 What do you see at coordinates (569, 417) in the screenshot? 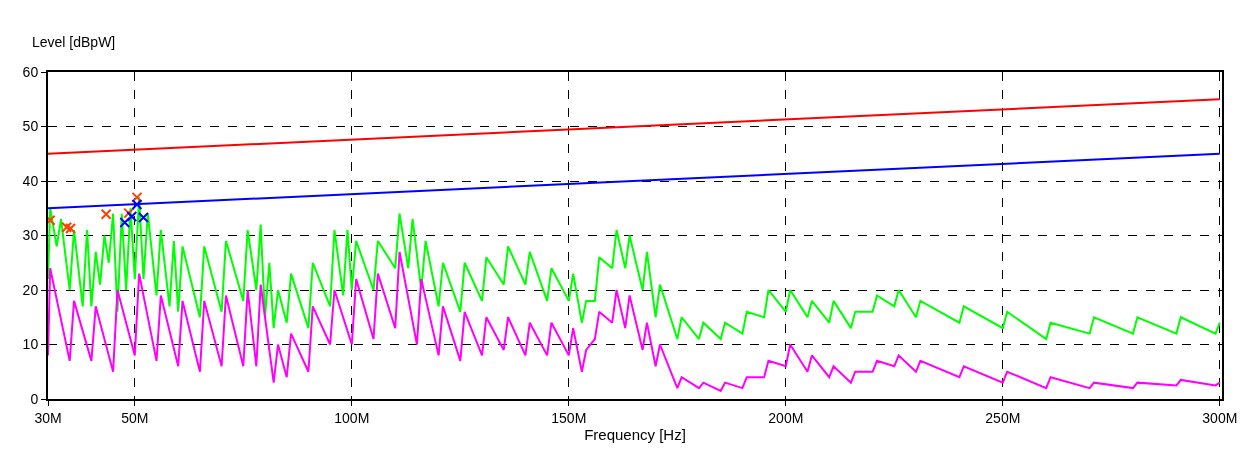
I see `x-tick-label: 150M` at bounding box center [569, 417].